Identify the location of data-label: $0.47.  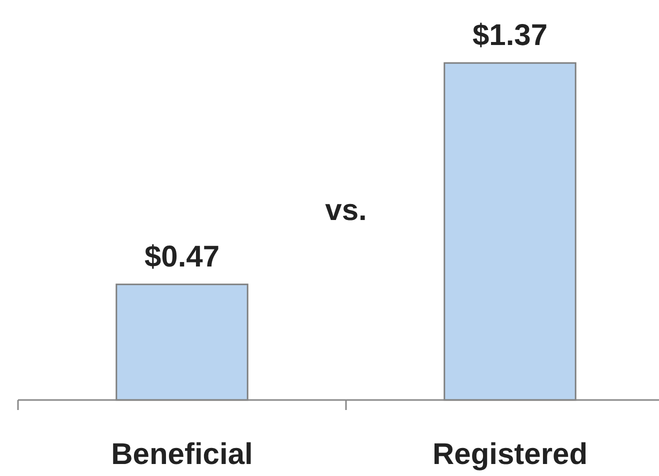
(182, 257).